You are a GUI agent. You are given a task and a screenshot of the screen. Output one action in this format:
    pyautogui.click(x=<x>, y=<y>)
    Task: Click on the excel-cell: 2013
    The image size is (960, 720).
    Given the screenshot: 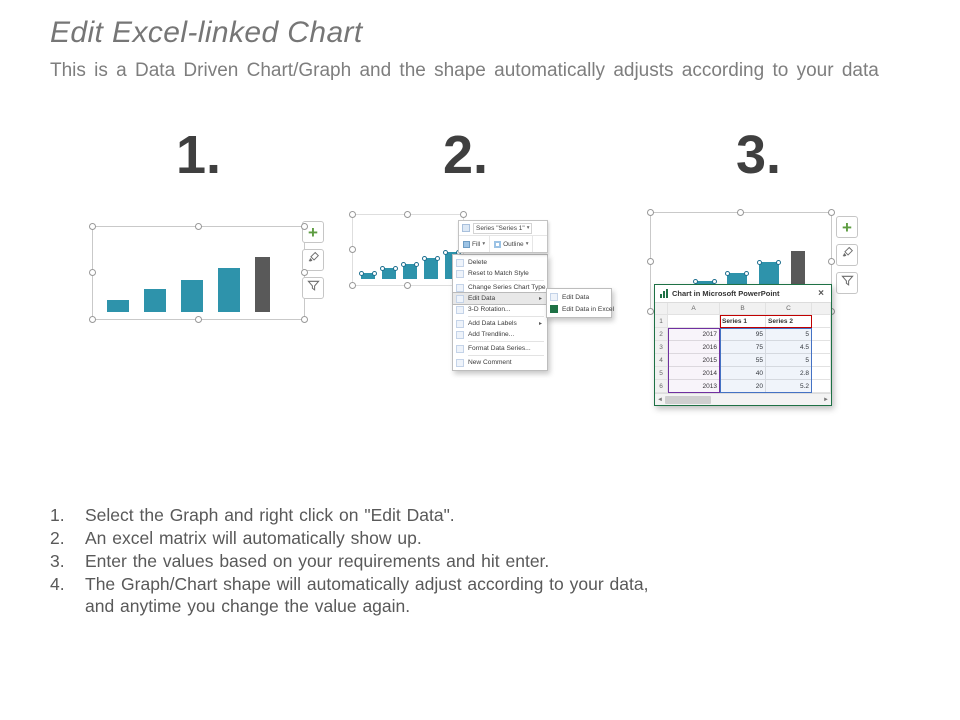 What is the action you would take?
    pyautogui.click(x=694, y=386)
    